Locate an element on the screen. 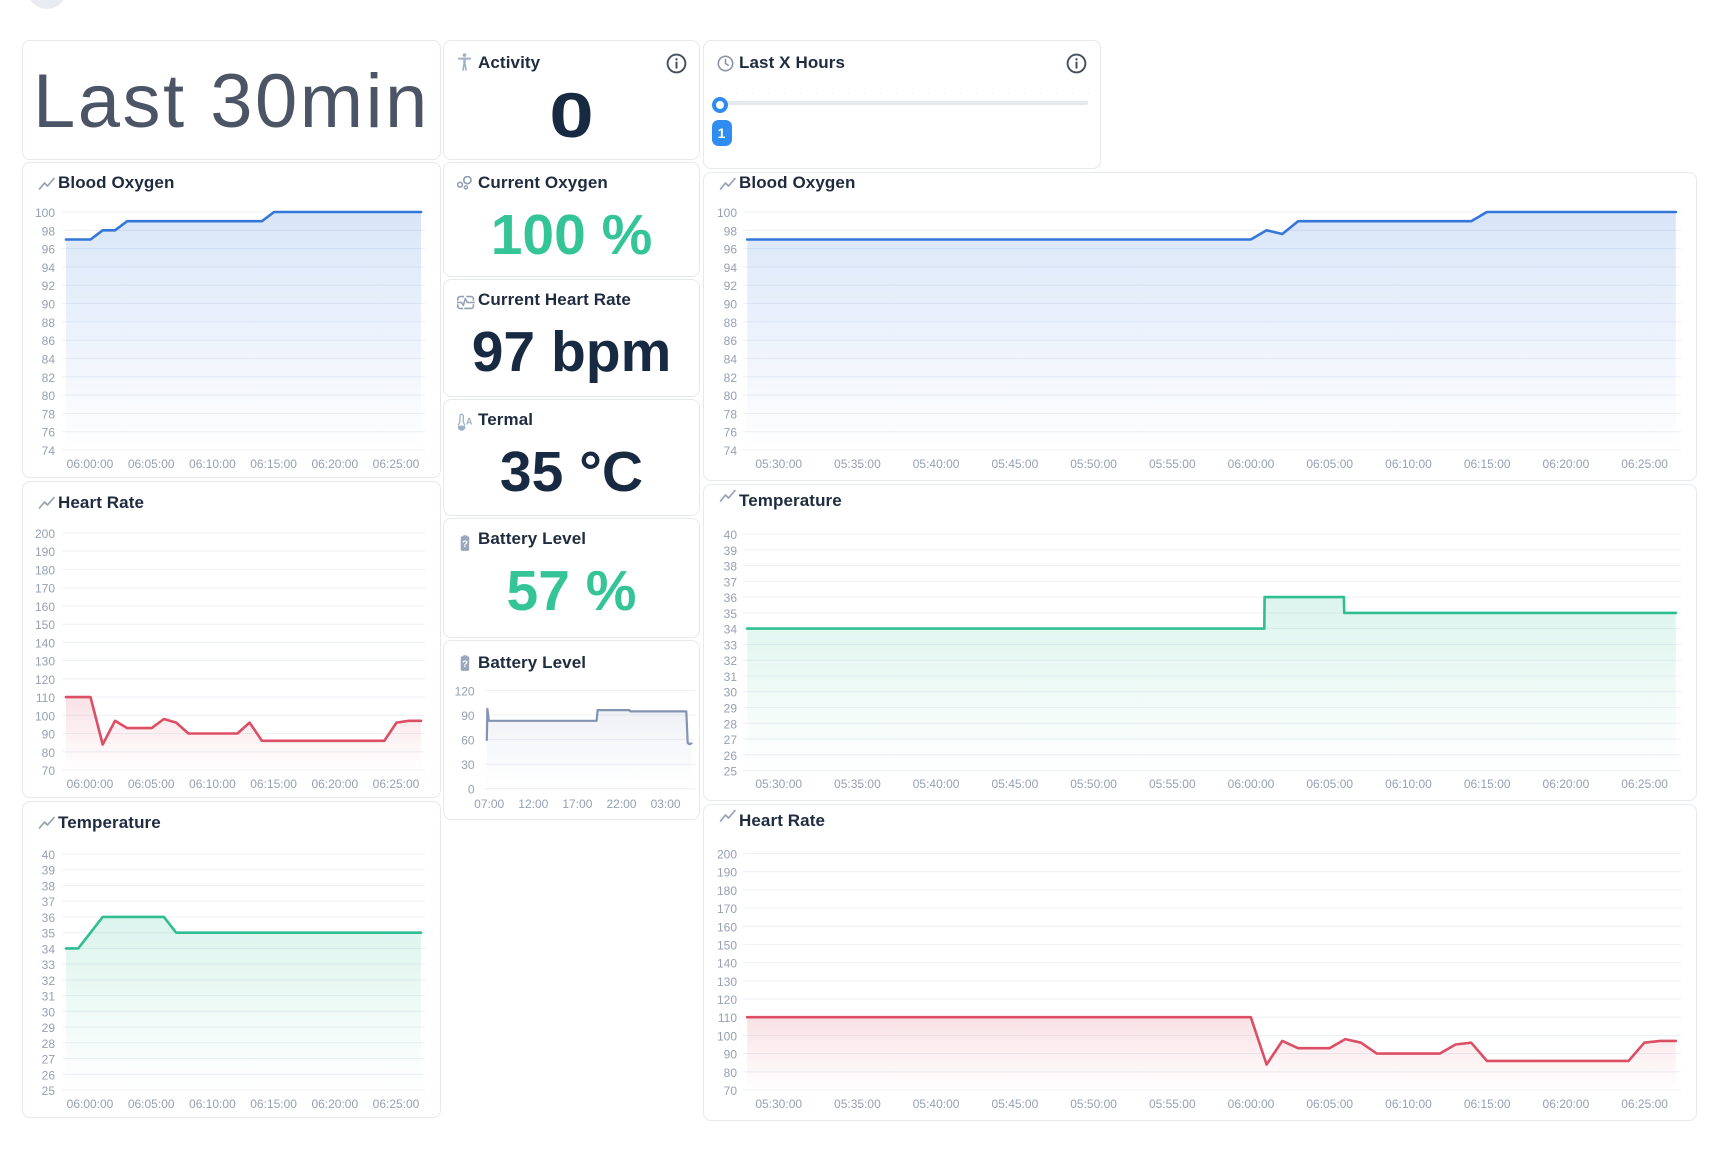 The height and width of the screenshot is (1168, 1712). svg-text: 03:00 is located at coordinates (666, 804).